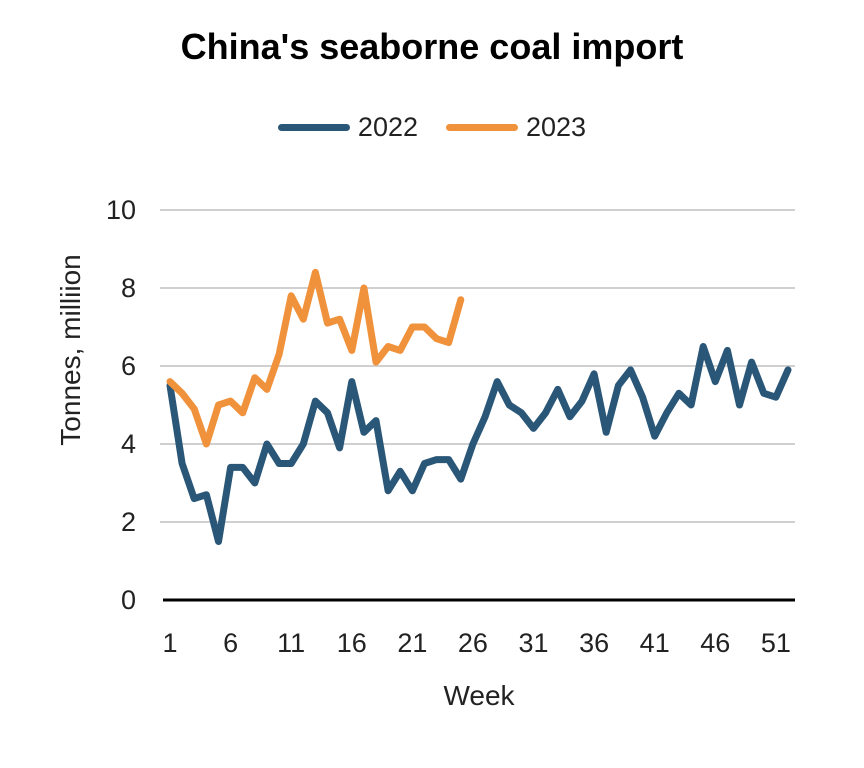  I want to click on legend-item-2022: 2022, so click(347, 127).